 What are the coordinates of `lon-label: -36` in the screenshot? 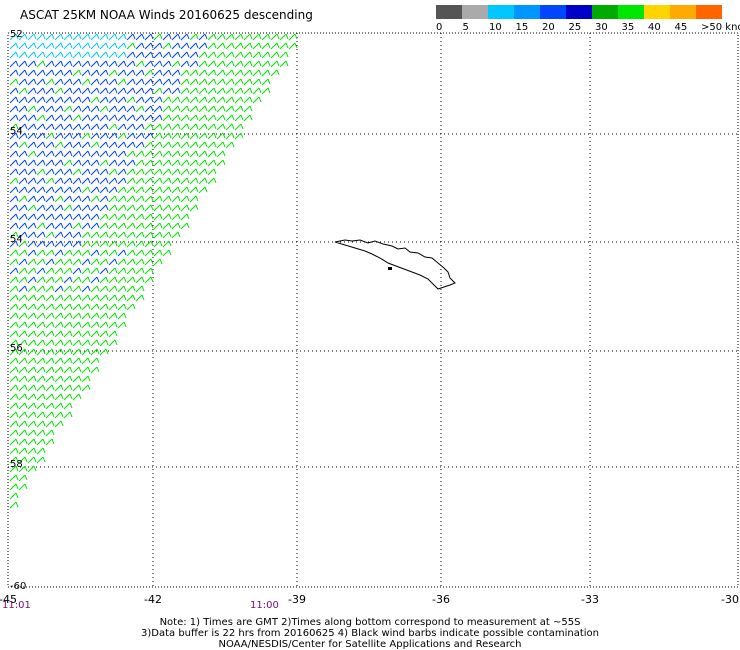 It's located at (441, 599).